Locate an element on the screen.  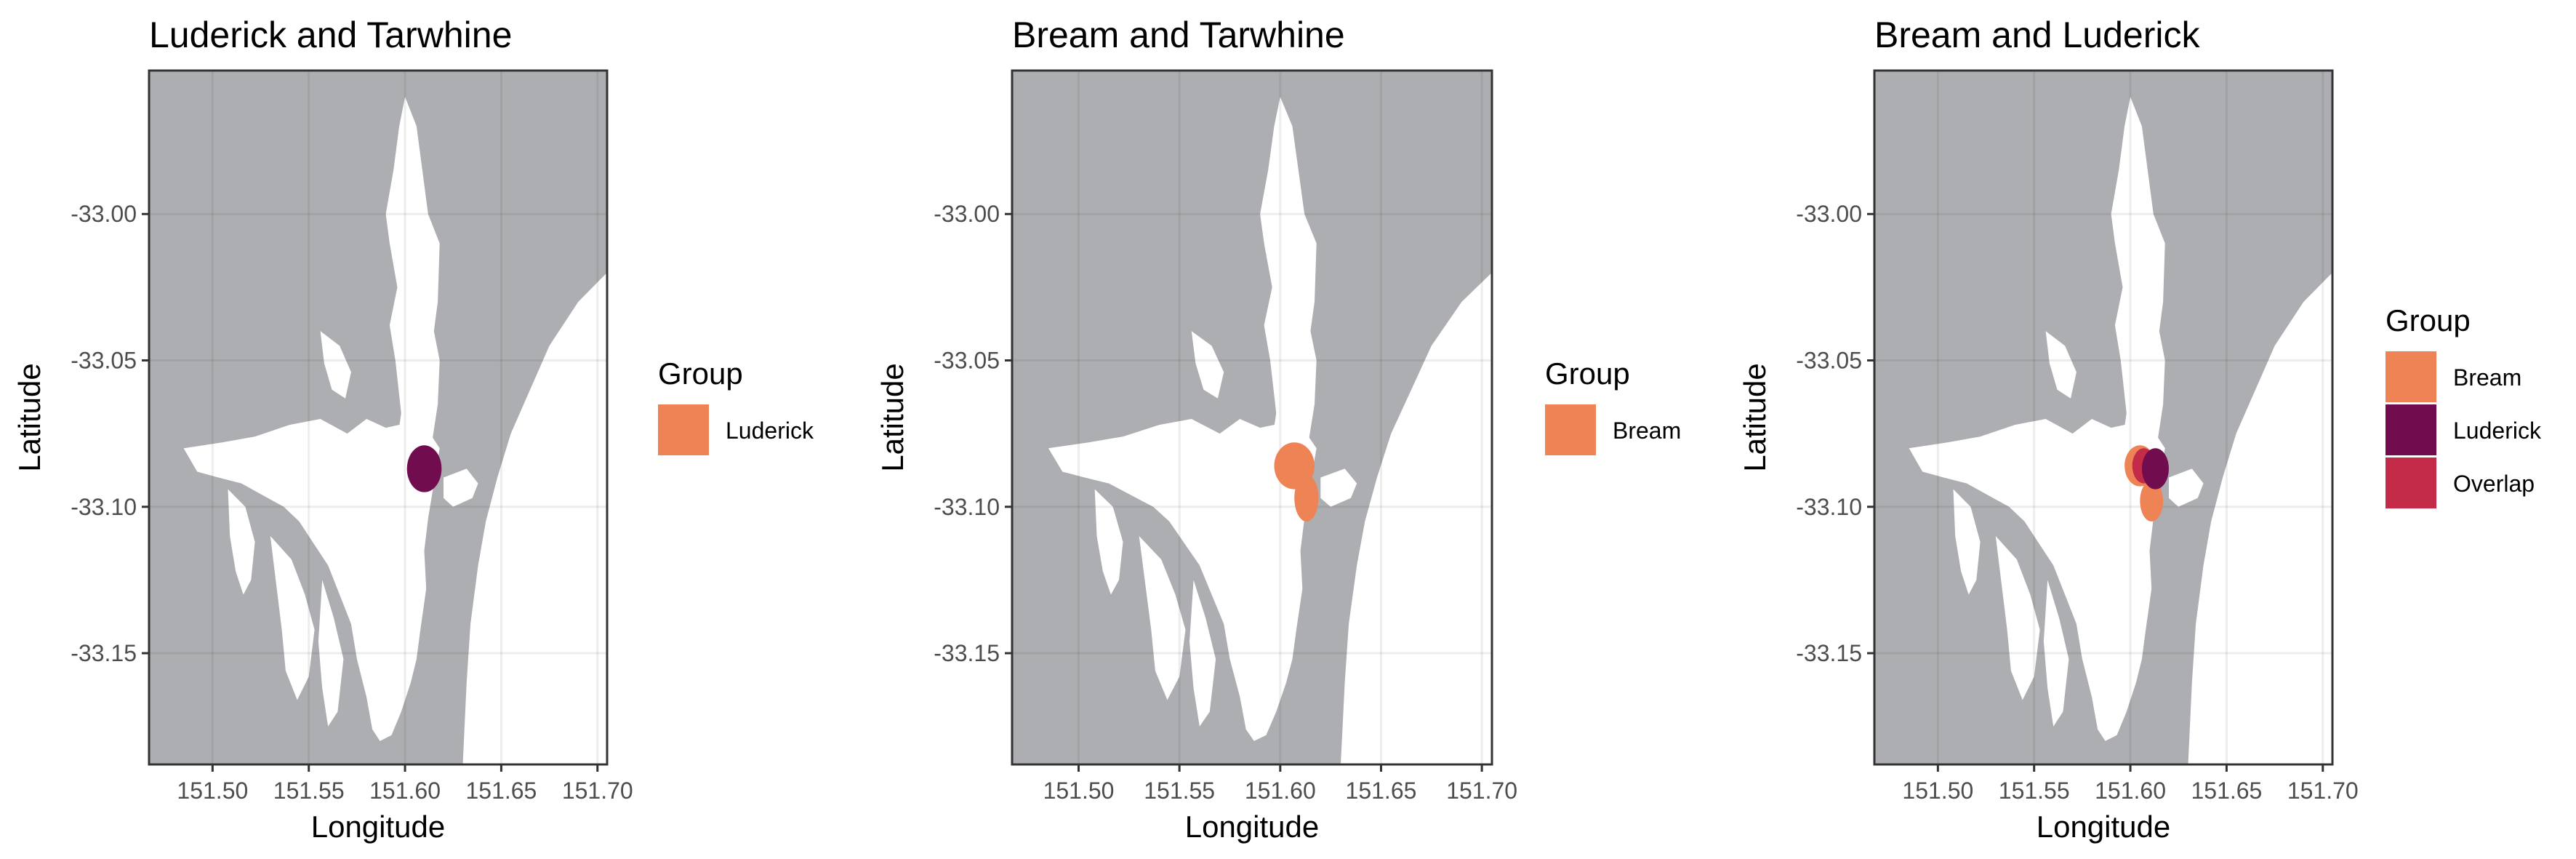
legend-key-overlap is located at coordinates (2411, 483).